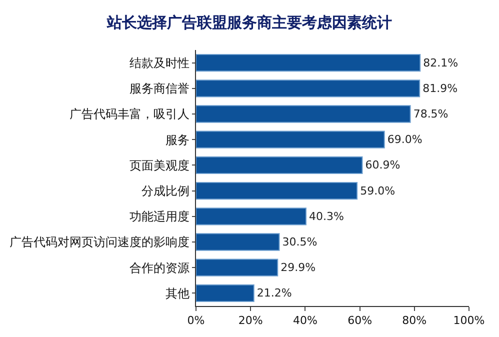 The height and width of the screenshot is (337, 499). I want to click on y-tick-label: 页面美观度, so click(160, 165).